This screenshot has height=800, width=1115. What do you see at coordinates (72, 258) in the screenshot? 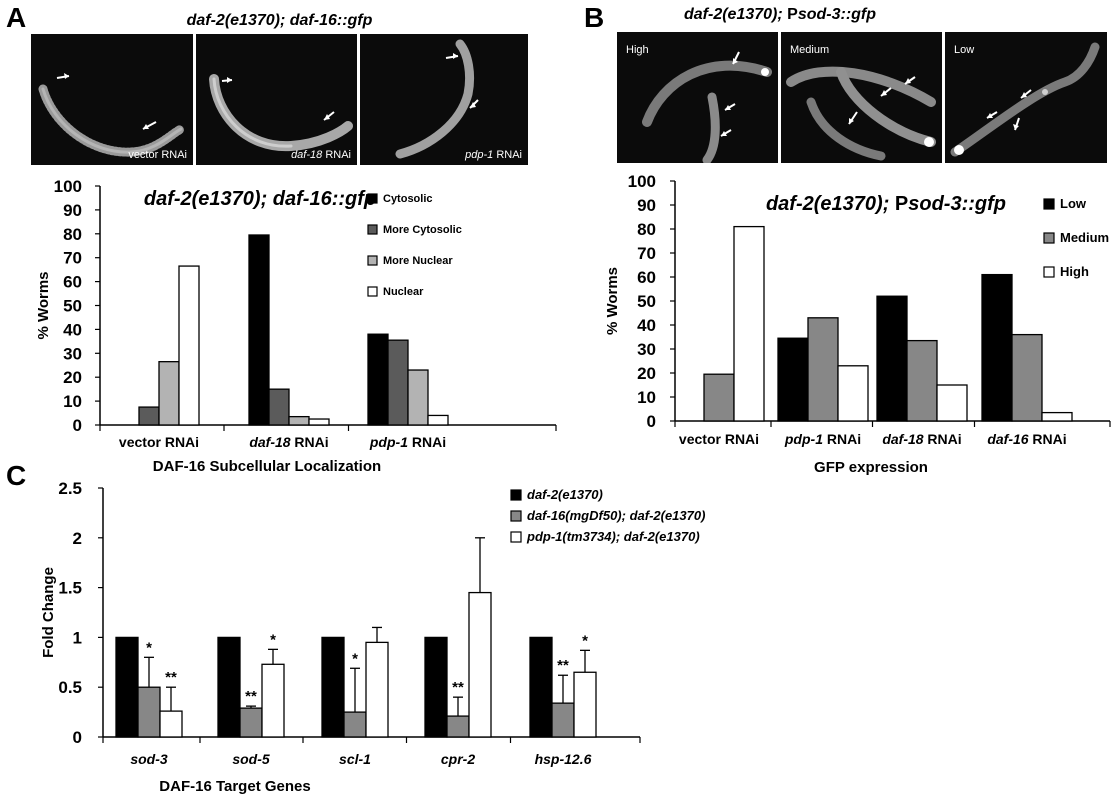
I see `y-tick-label: 70` at bounding box center [72, 258].